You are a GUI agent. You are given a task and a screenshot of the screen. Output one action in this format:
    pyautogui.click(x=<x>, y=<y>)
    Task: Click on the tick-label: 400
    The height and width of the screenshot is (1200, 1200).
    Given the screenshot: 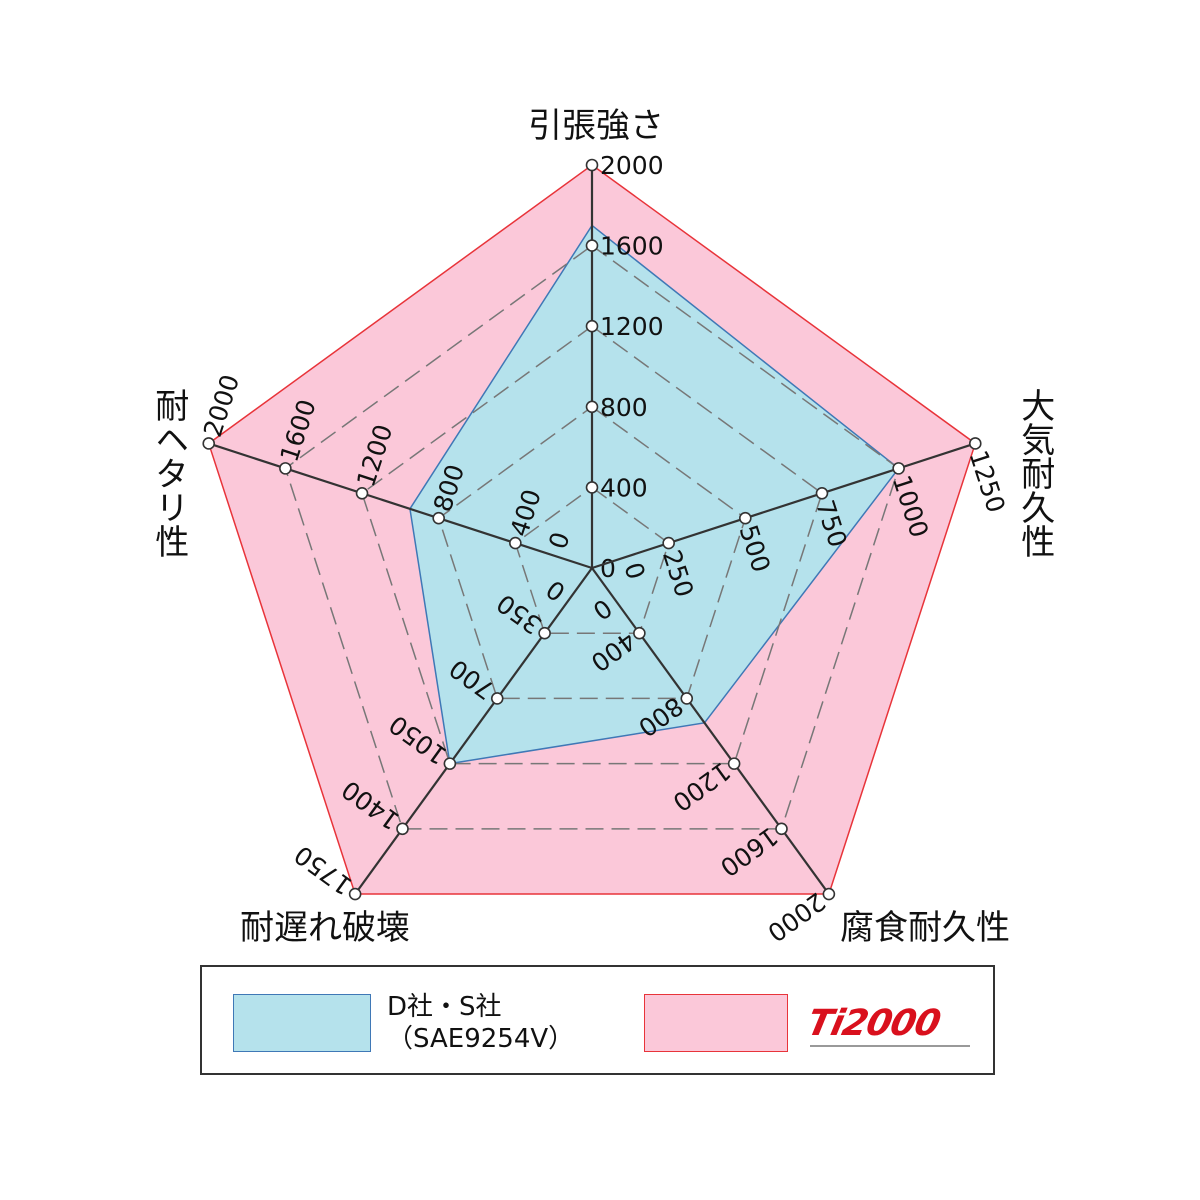 What is the action you would take?
    pyautogui.click(x=624, y=487)
    